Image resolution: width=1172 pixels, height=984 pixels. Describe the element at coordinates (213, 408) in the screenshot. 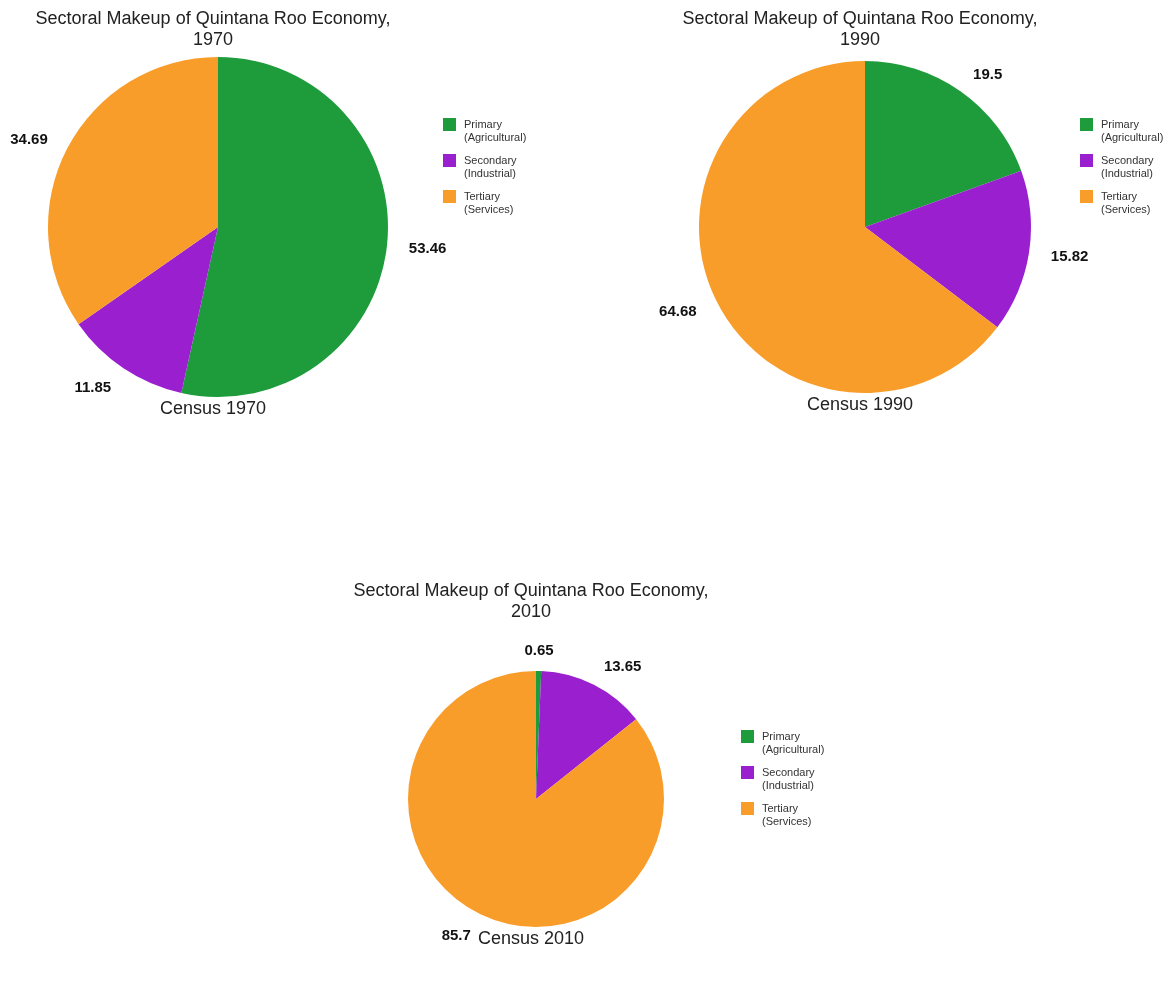

I see `text: Census 1970` at that location.